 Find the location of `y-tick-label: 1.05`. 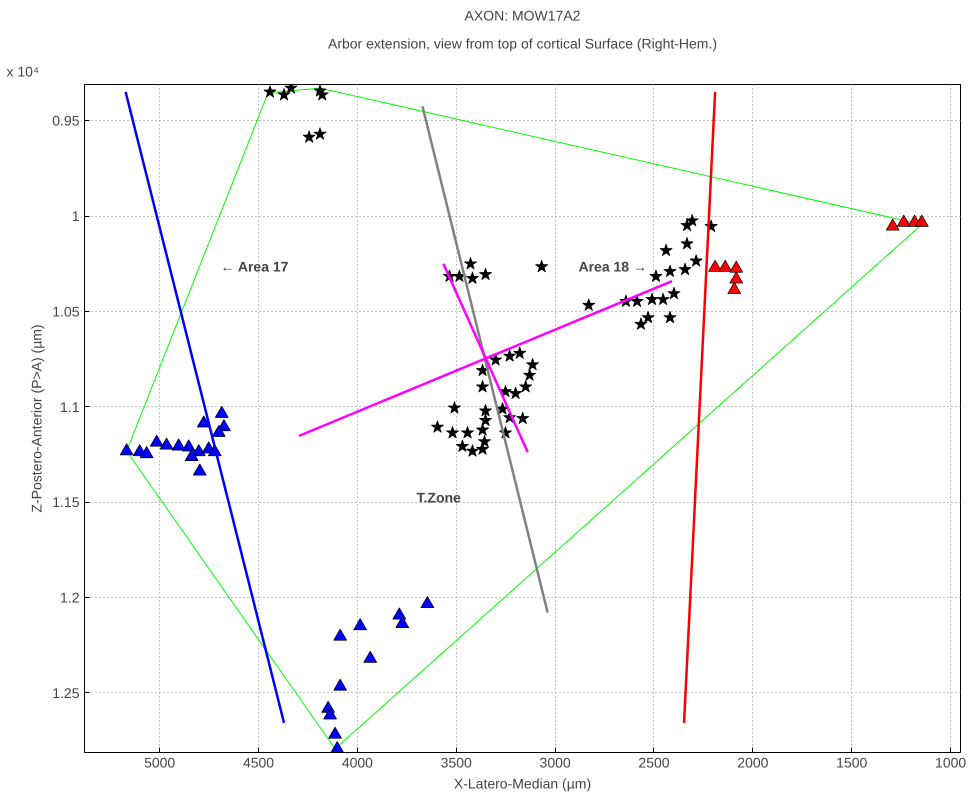

y-tick-label: 1.05 is located at coordinates (66, 311).